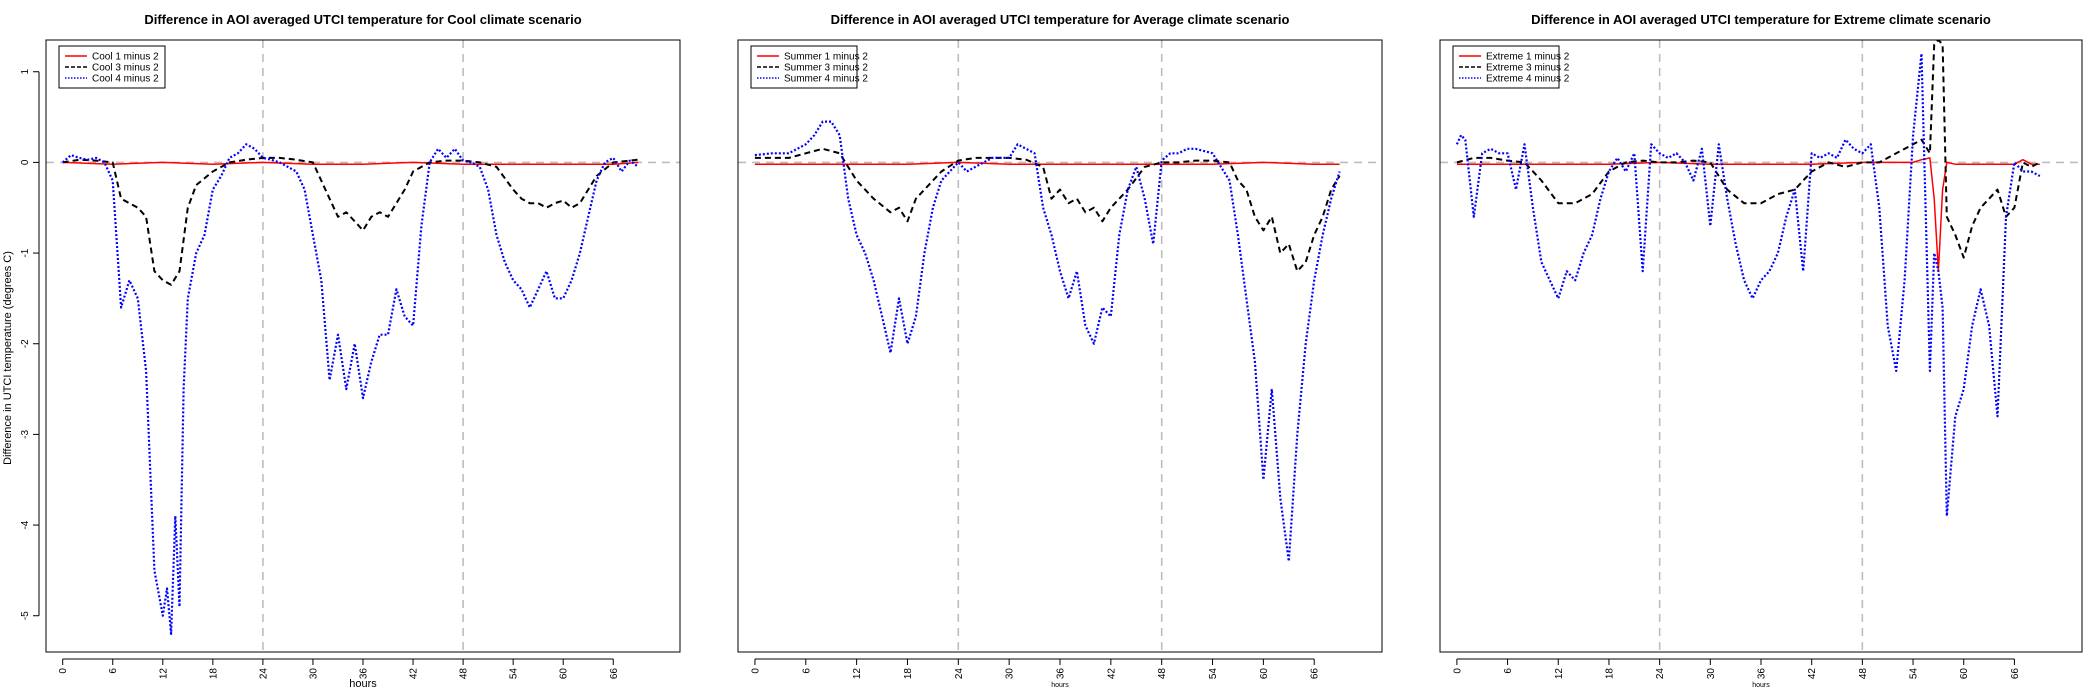  What do you see at coordinates (1528, 57) in the screenshot?
I see `legend-label: Extreme 1 minus 2` at bounding box center [1528, 57].